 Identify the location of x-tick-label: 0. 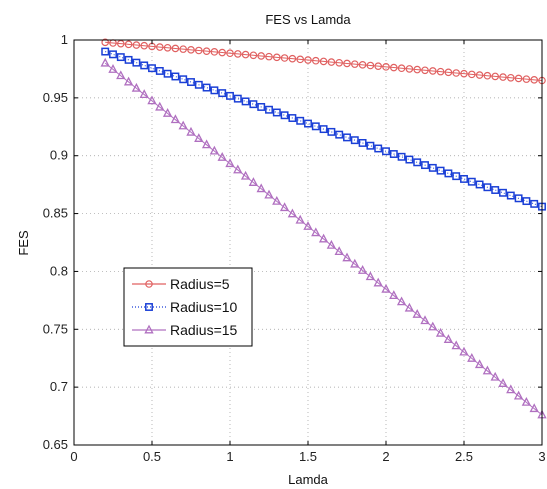
(73, 456).